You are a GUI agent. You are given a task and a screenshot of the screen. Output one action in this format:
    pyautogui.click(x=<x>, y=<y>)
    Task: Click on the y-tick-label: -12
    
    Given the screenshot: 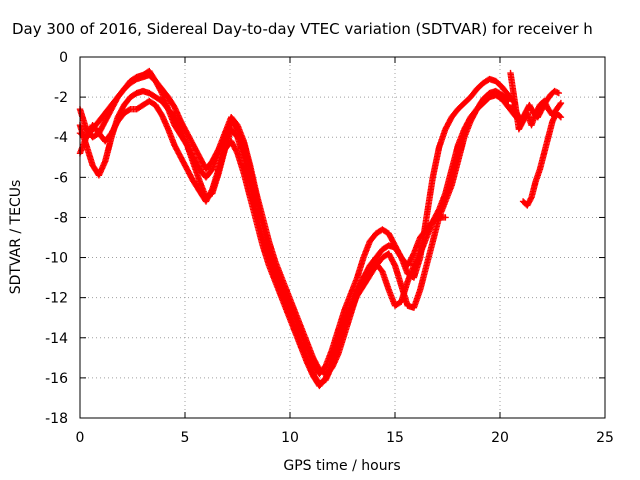 What is the action you would take?
    pyautogui.click(x=56, y=299)
    